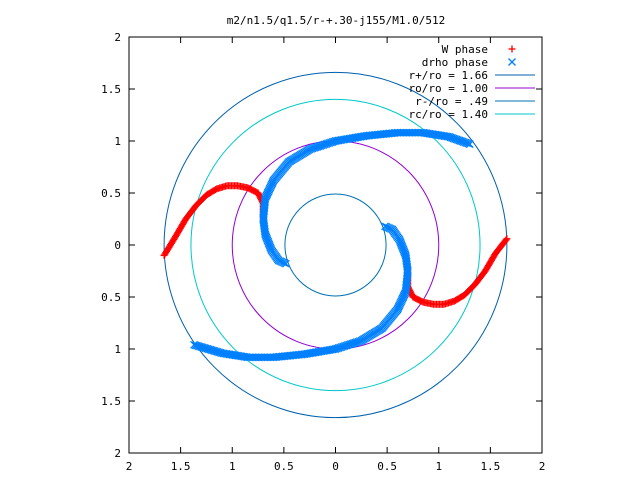 The width and height of the screenshot is (640, 480). What do you see at coordinates (455, 62) in the screenshot?
I see `legend-label: drho phase` at bounding box center [455, 62].